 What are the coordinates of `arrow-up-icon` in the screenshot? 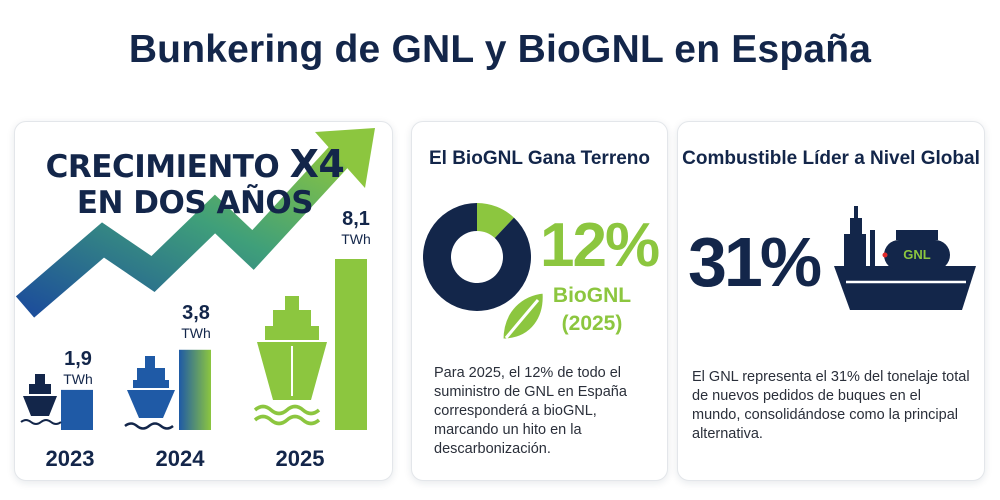 It's located at (195, 223).